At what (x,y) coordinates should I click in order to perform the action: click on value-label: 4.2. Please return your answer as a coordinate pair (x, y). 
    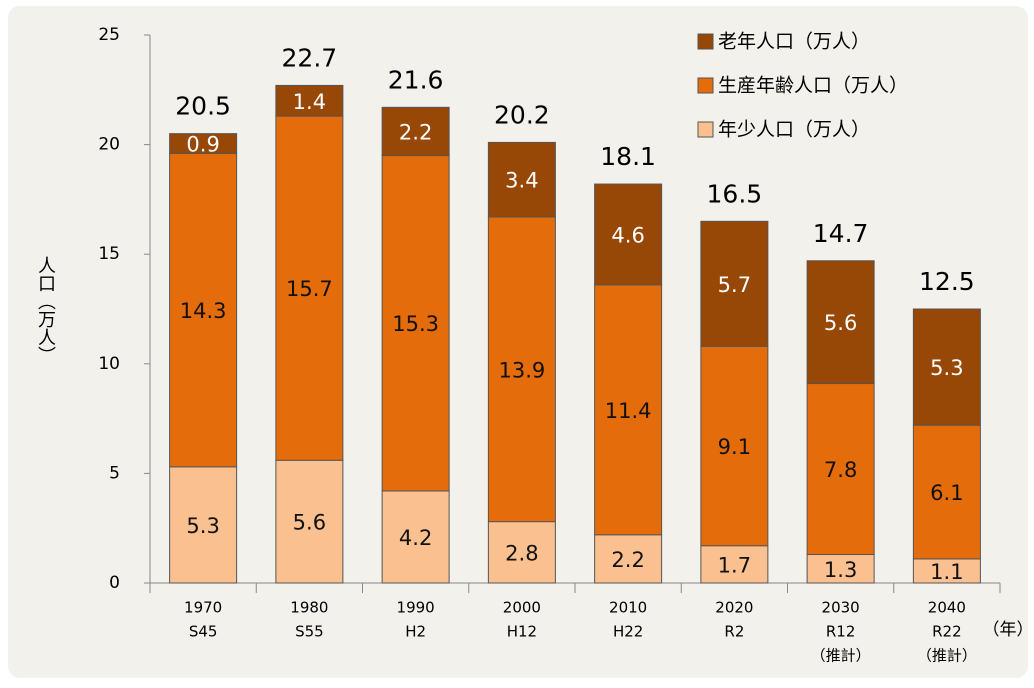
    Looking at the image, I should click on (415, 538).